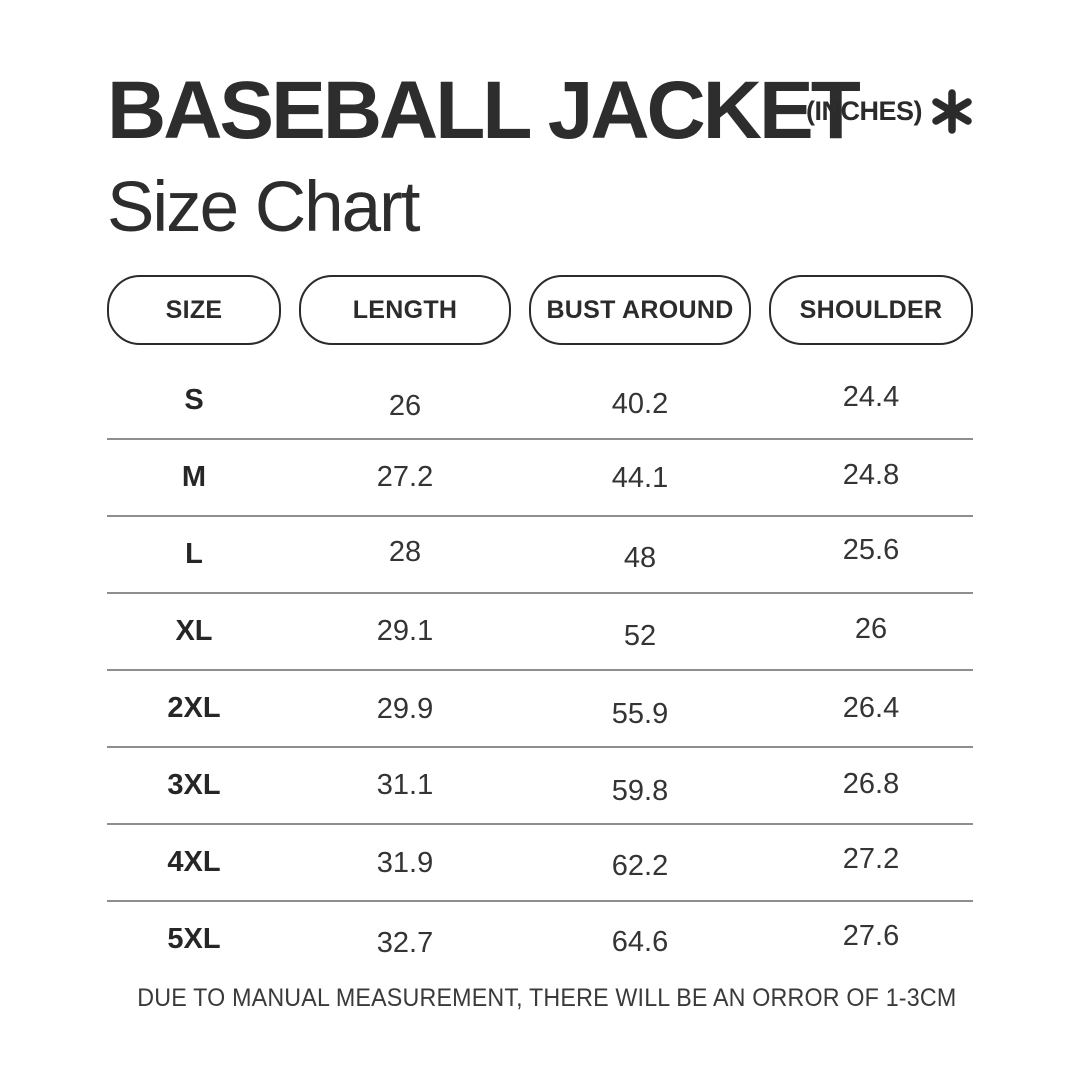 The height and width of the screenshot is (1080, 1080). What do you see at coordinates (640, 404) in the screenshot?
I see `bust-value: 40.2` at bounding box center [640, 404].